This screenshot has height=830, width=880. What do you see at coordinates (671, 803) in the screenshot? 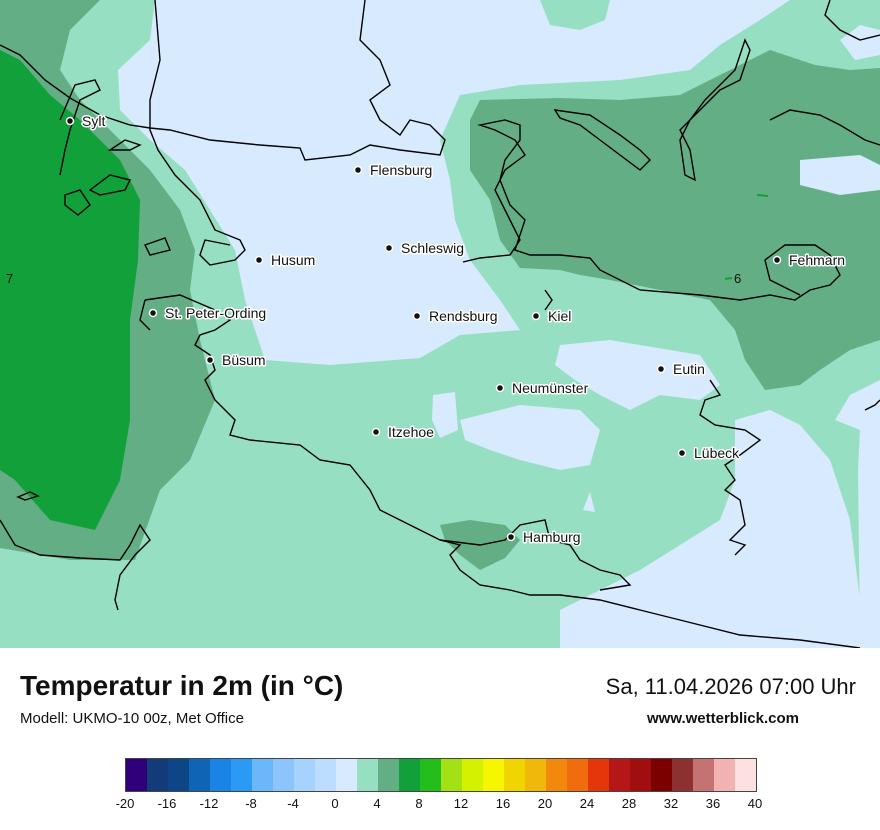
I see `legend-tick-label: 32` at bounding box center [671, 803].